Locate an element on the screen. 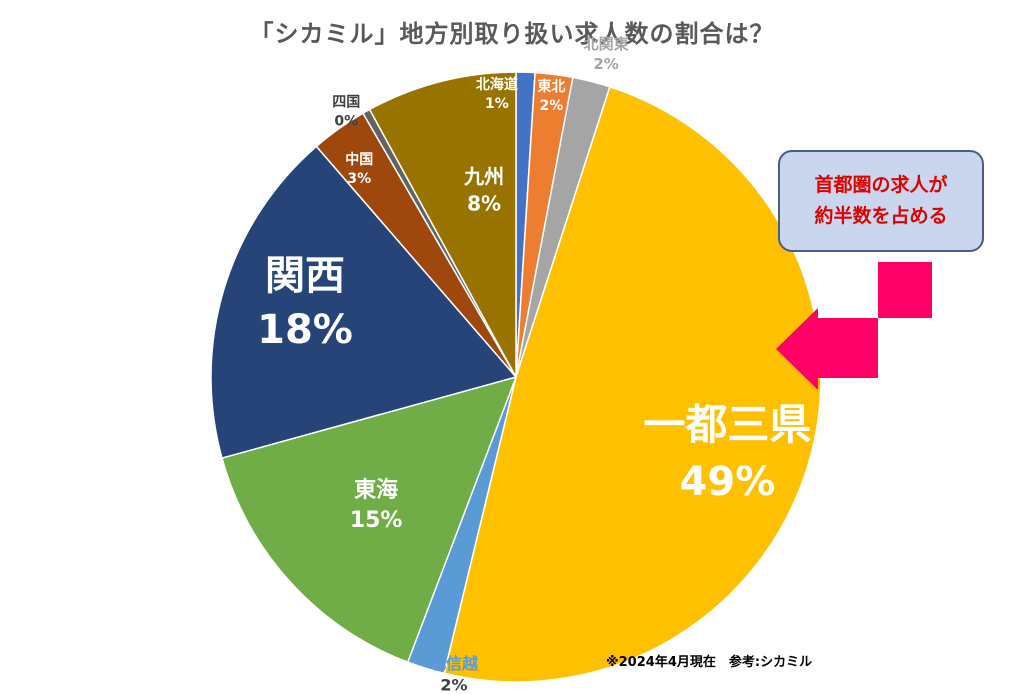 This screenshot has height=694, width=1024. slice-label-0: 北海道 is located at coordinates (497, 84).